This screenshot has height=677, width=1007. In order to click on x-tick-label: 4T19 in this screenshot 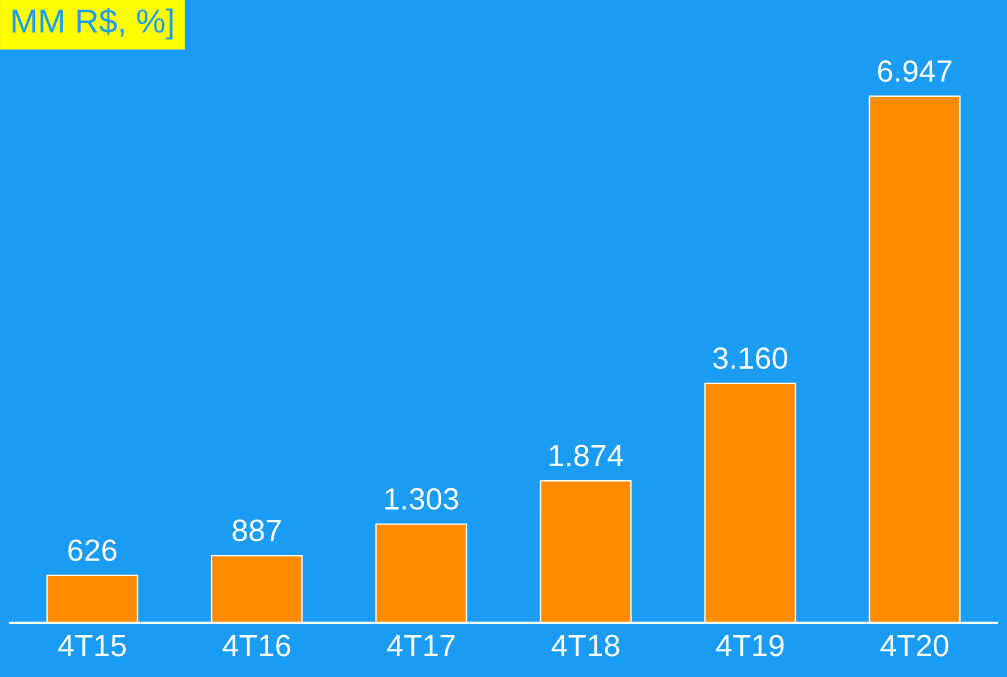, I will do `click(750, 645)`.